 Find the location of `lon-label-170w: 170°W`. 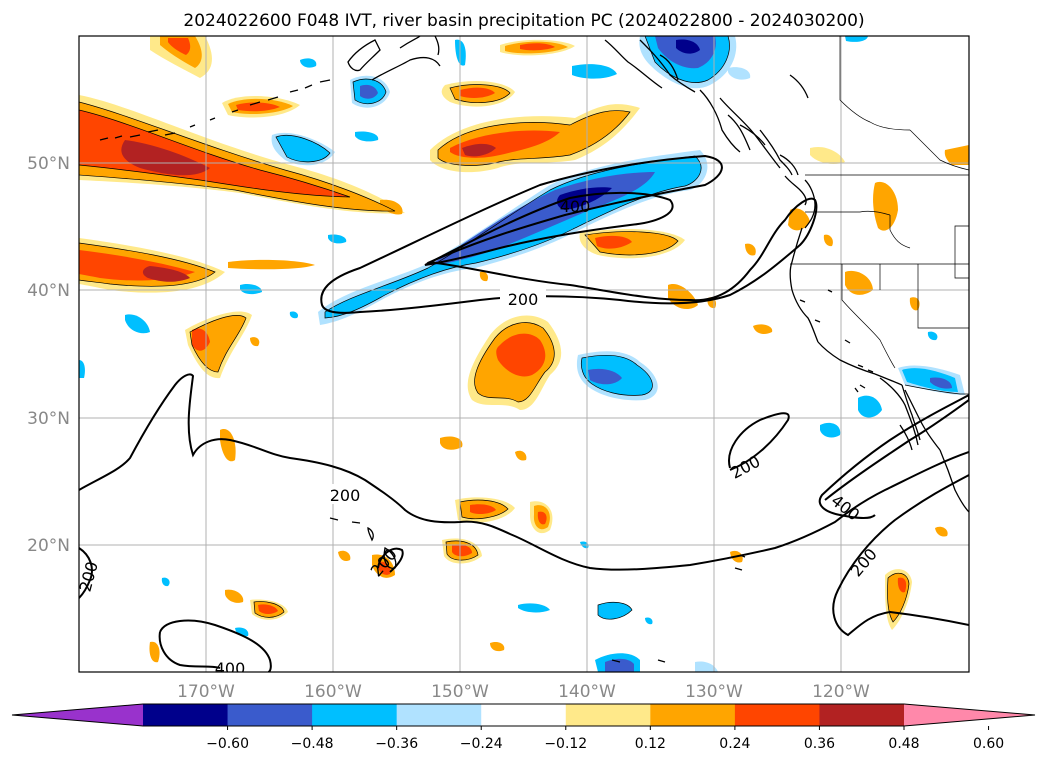

lon-label-170w: 170°W is located at coordinates (206, 692).